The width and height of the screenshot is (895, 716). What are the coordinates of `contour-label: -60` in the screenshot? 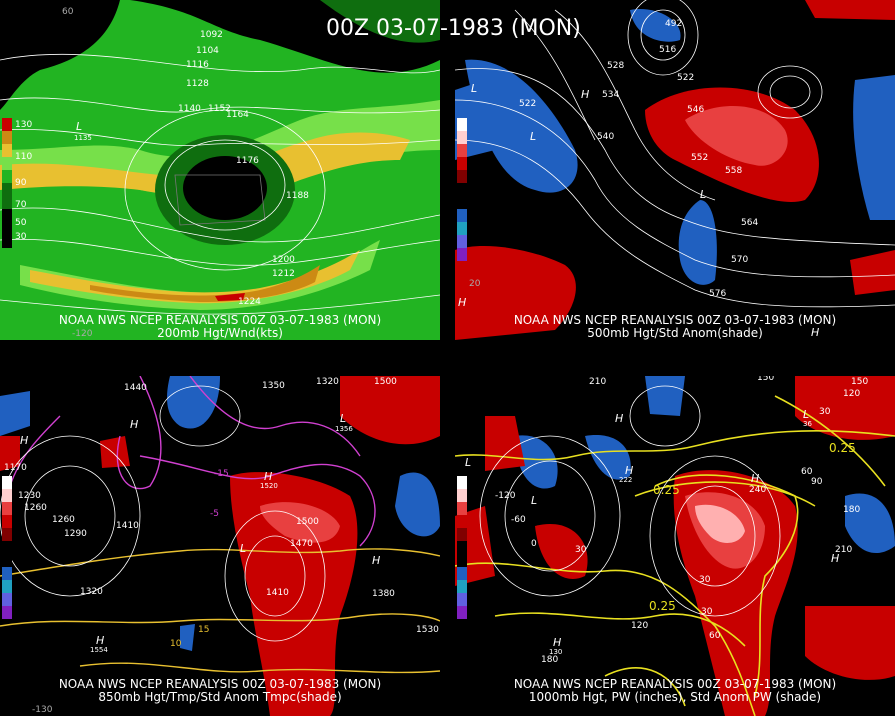 It's located at (518, 520).